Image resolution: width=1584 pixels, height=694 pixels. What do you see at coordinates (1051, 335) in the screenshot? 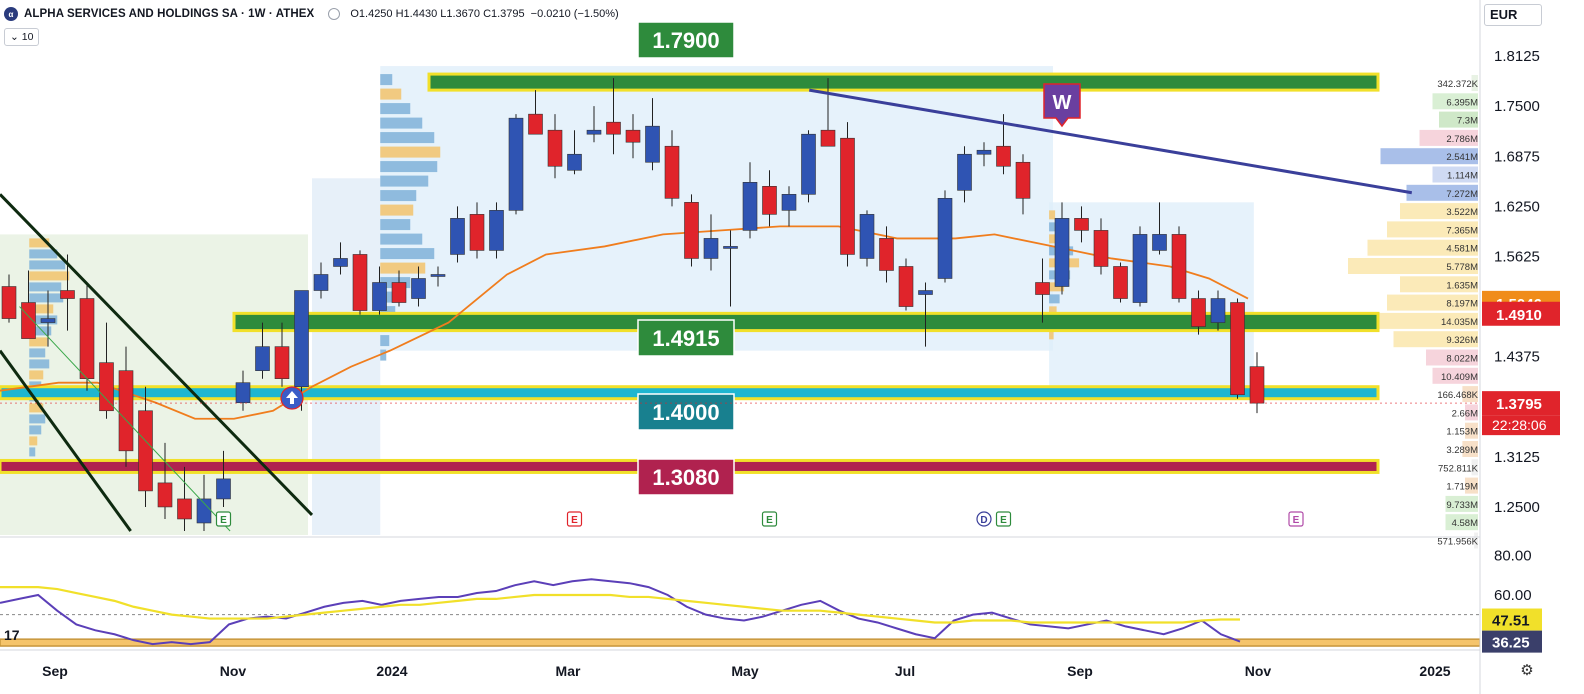
I see `volume-profile-bar-recent` at bounding box center [1051, 335].